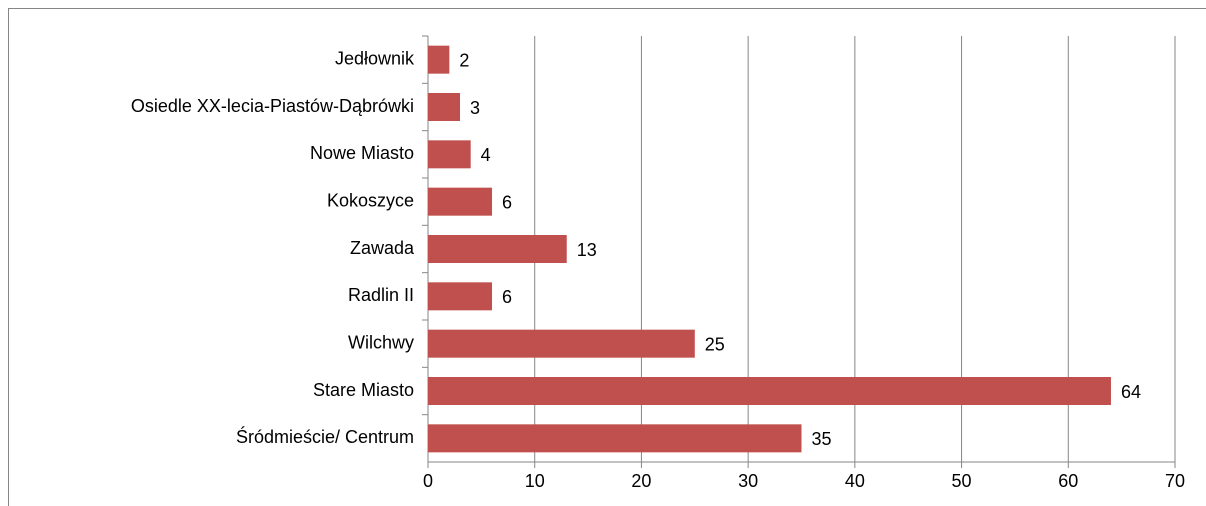 Image resolution: width=1206 pixels, height=506 pixels. I want to click on data-label: 64, so click(1131, 392).